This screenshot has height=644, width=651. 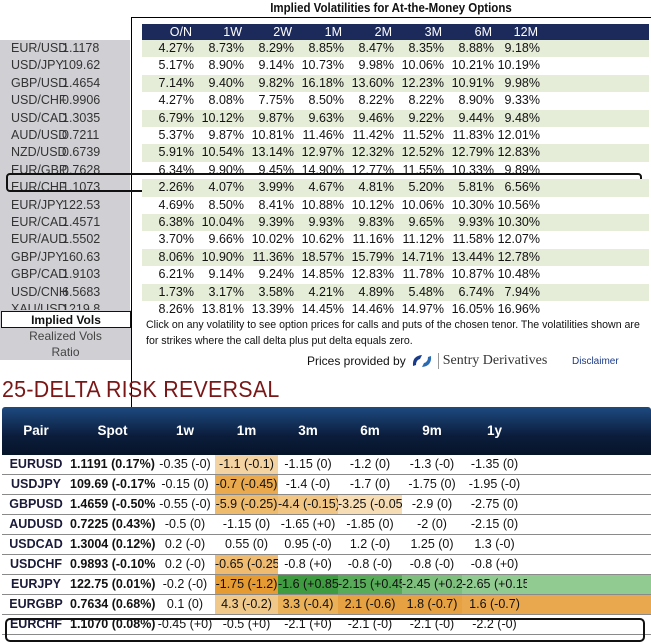 What do you see at coordinates (322, 169) in the screenshot?
I see `vol-cell: 14.90%` at bounding box center [322, 169].